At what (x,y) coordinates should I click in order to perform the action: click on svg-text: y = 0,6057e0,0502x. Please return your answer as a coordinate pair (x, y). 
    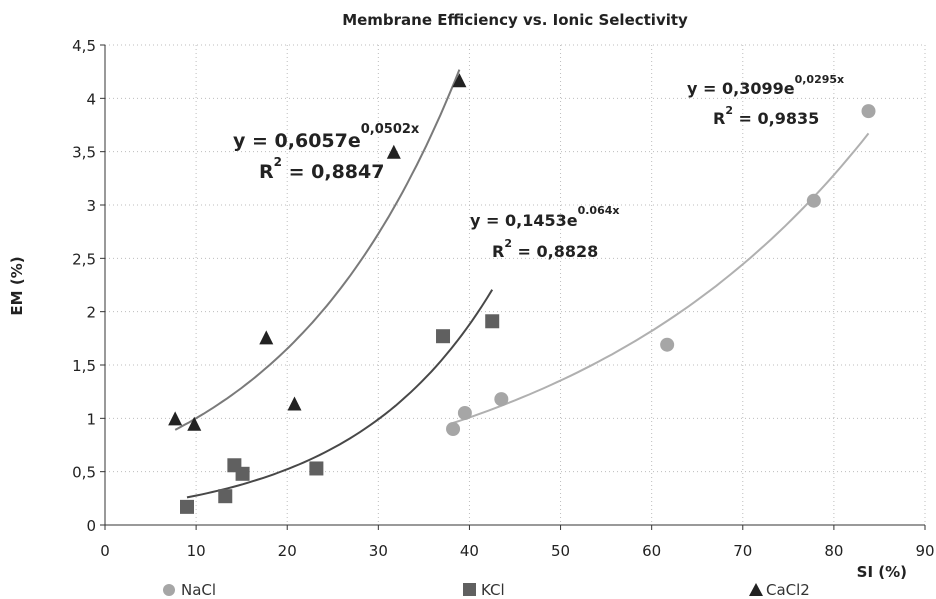
    Looking at the image, I should click on (326, 137).